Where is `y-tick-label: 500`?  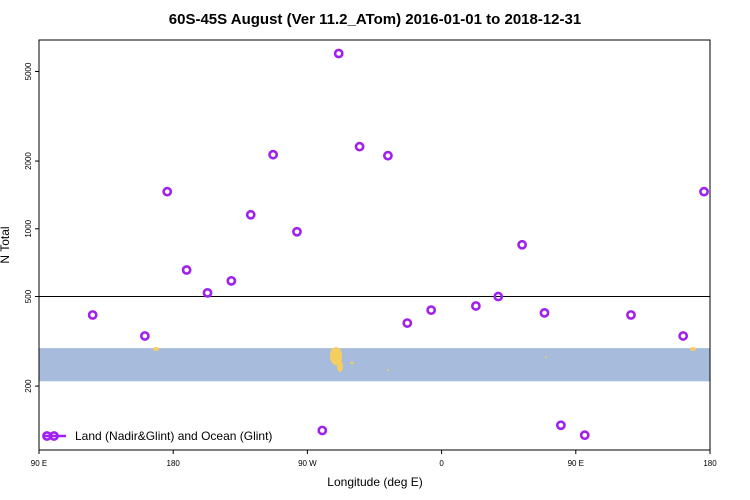
y-tick-label: 500 is located at coordinates (28, 296).